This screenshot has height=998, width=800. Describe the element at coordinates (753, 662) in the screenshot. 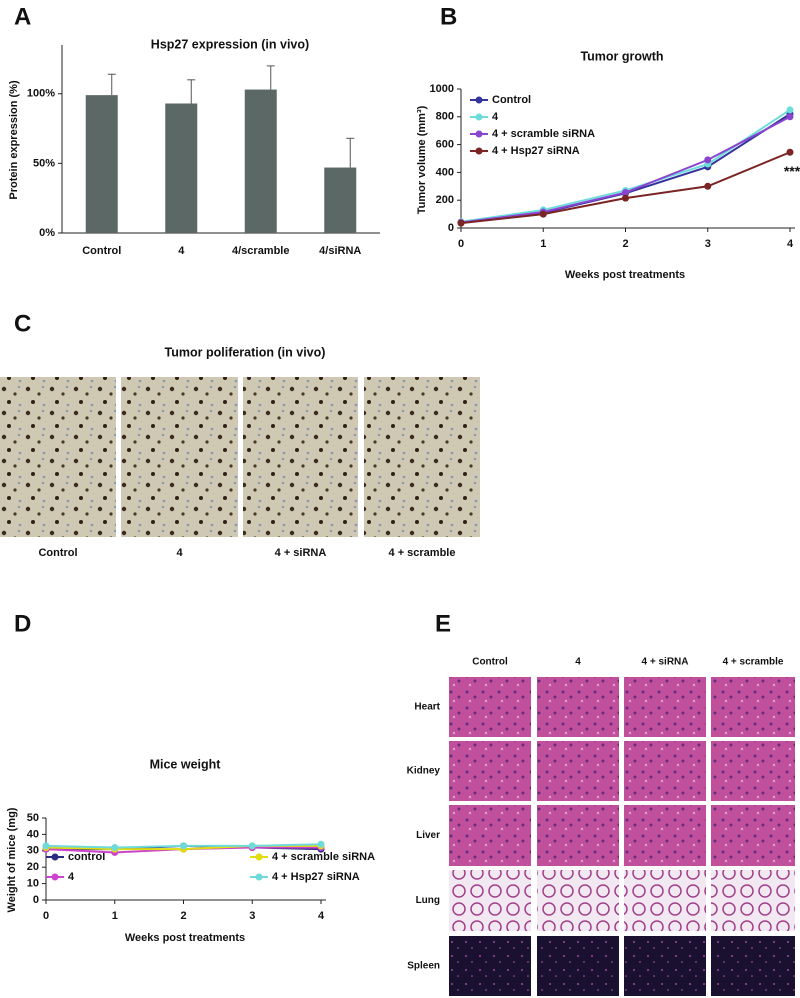

I see `column-label: 4 + scramble` at that location.